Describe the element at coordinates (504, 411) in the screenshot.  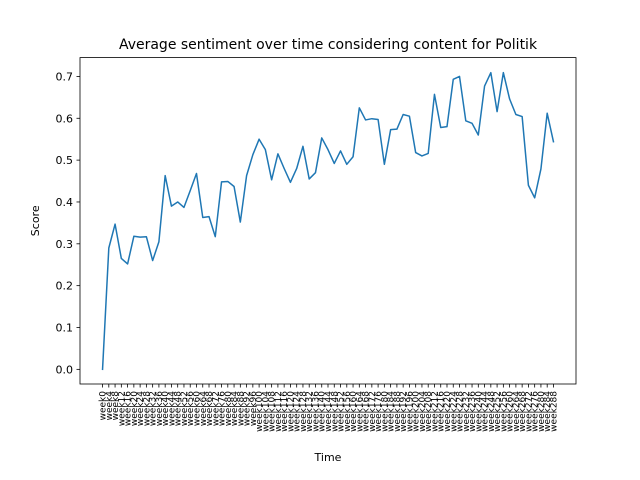
I see `x-tick-label: week256` at that location.